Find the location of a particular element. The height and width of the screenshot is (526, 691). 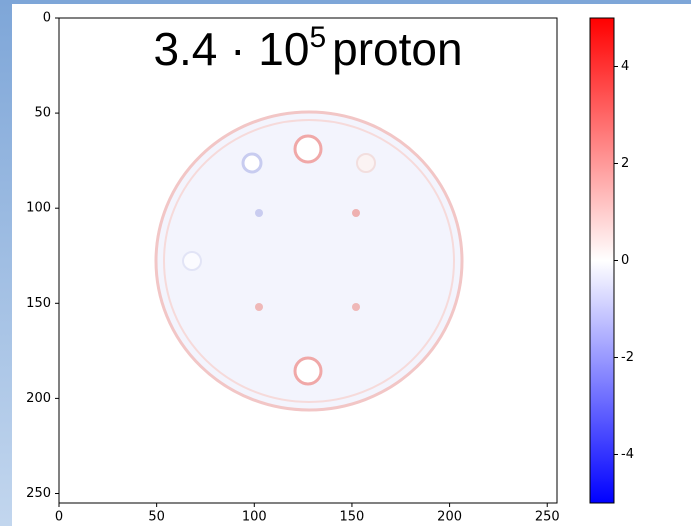

x-tick-label: 200 is located at coordinates (449, 517).